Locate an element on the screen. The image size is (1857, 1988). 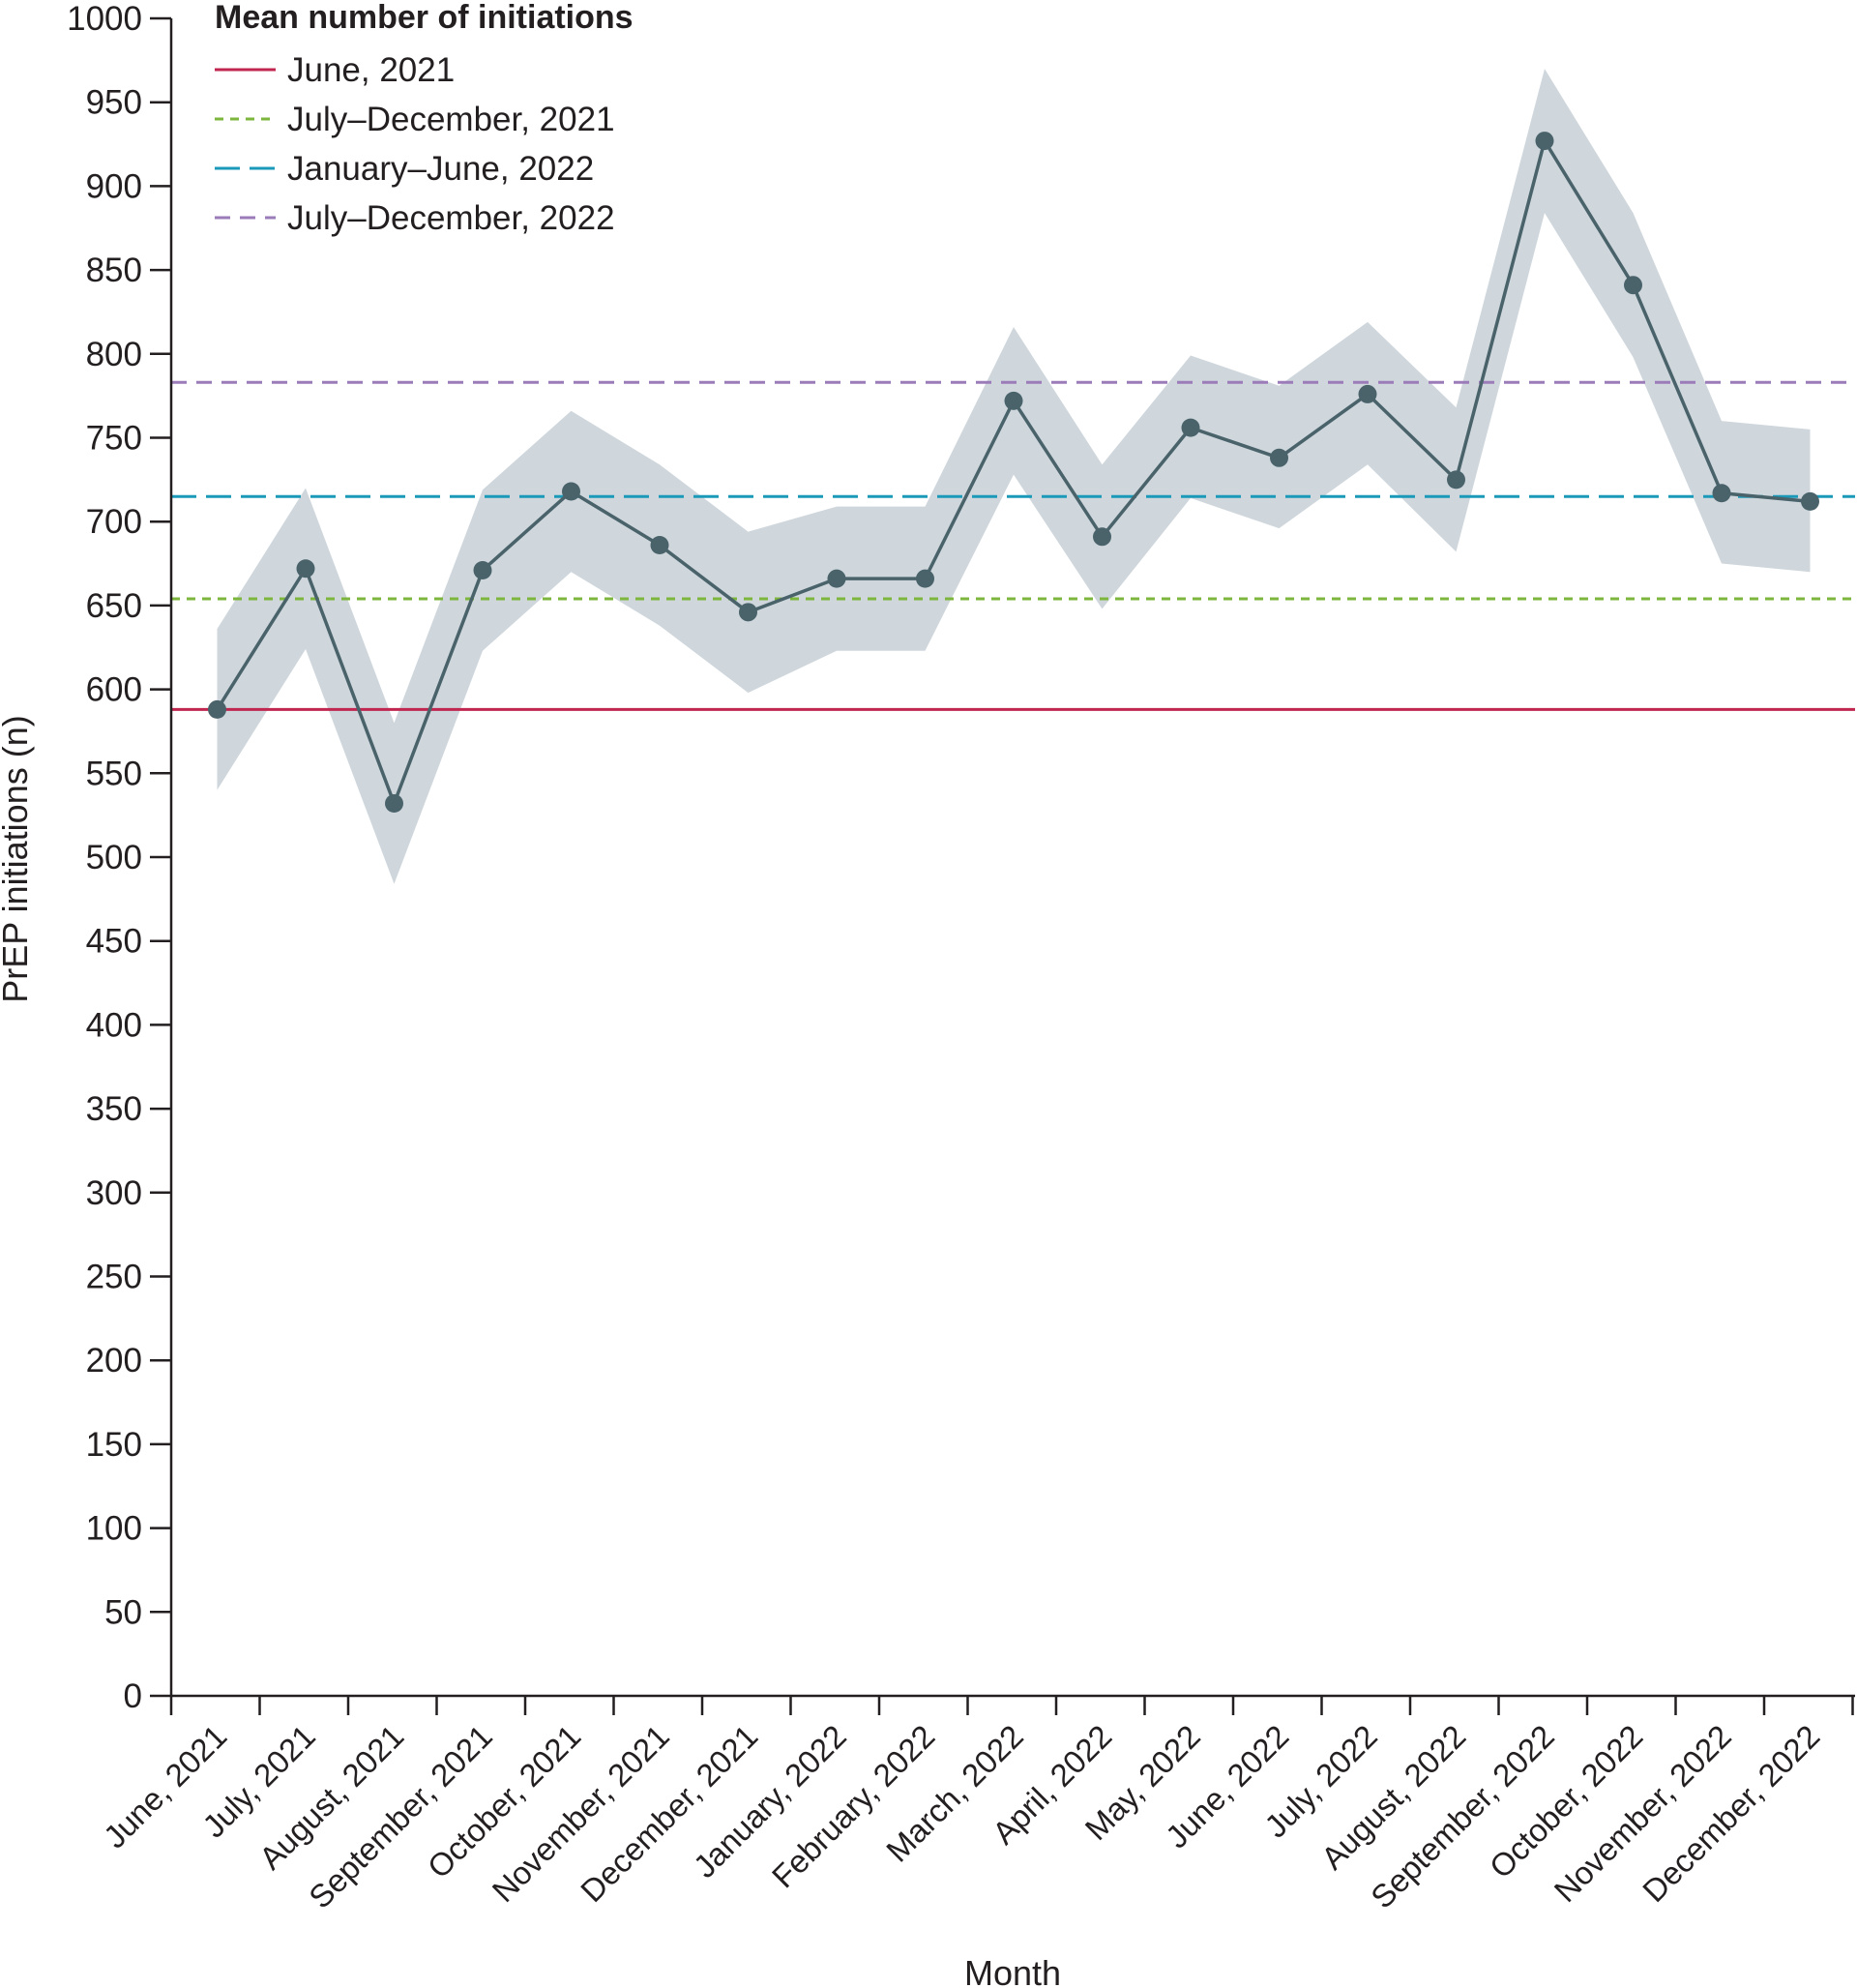
x-tick-label: October, 2021 is located at coordinates (504, 1801).